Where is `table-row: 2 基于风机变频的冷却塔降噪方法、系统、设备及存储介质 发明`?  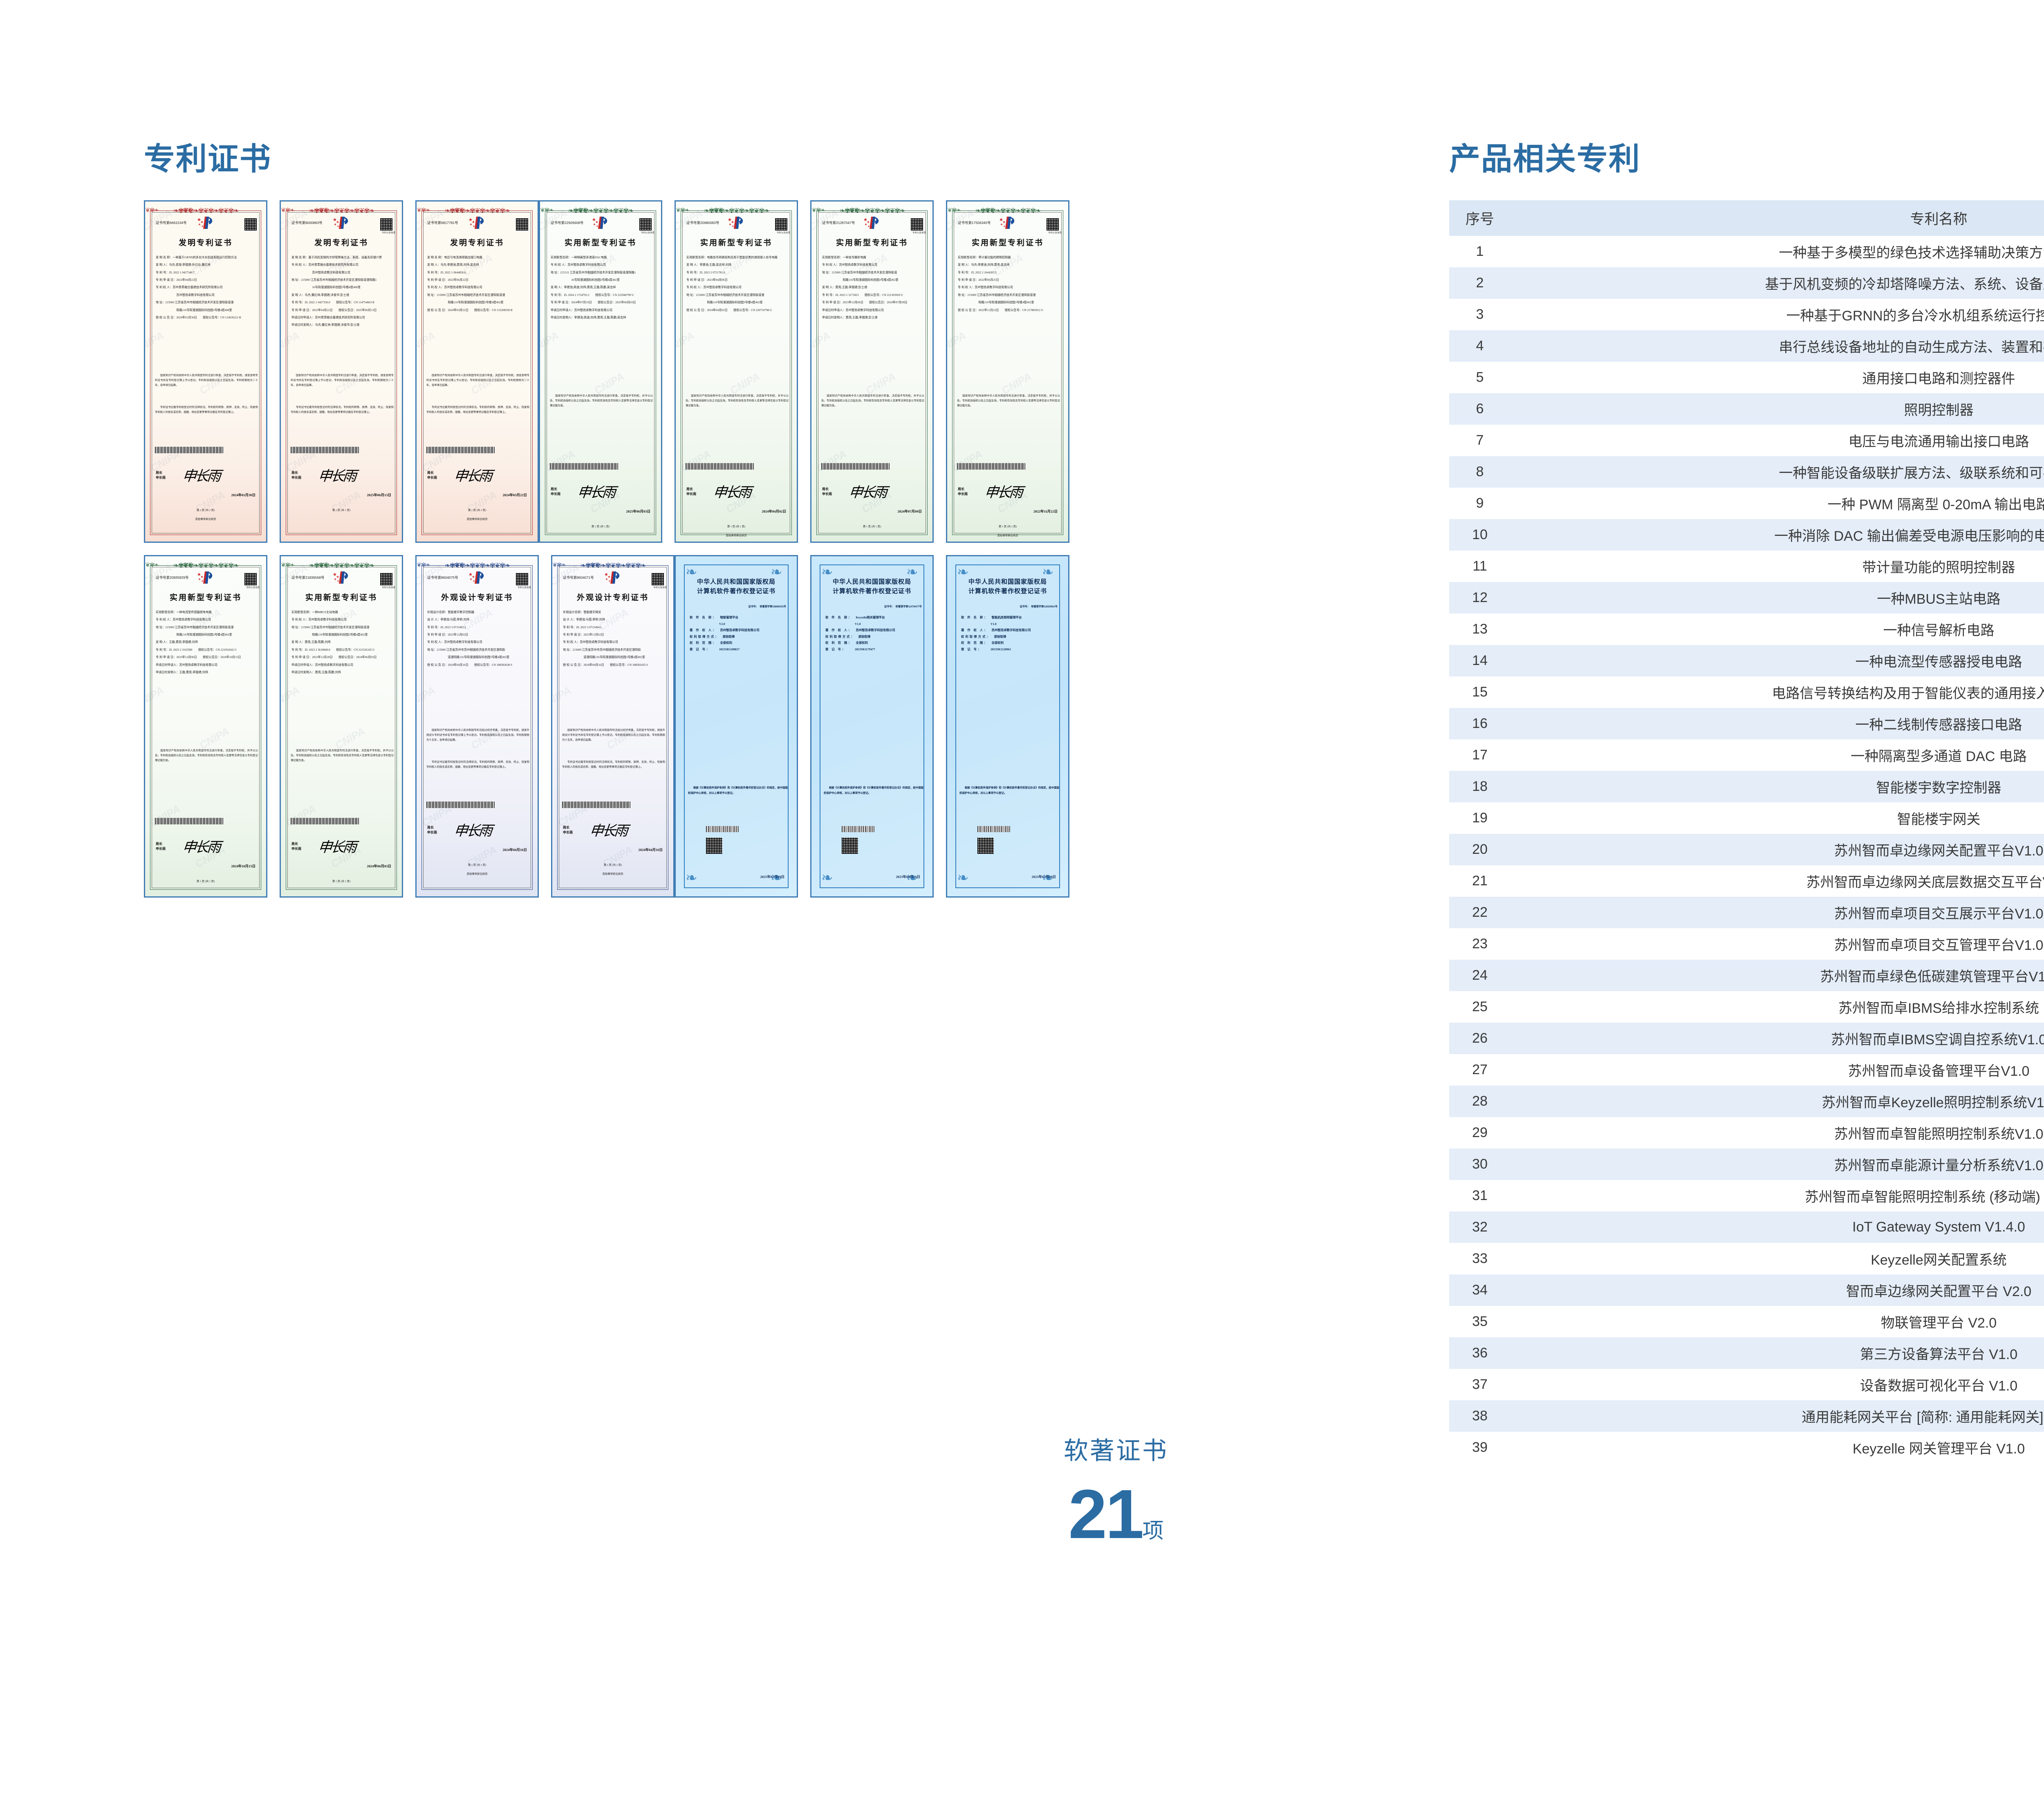
table-row: 2 基于风机变频的冷却塔降噪方法、系统、设备及存储介质 发明 is located at coordinates (1747, 283).